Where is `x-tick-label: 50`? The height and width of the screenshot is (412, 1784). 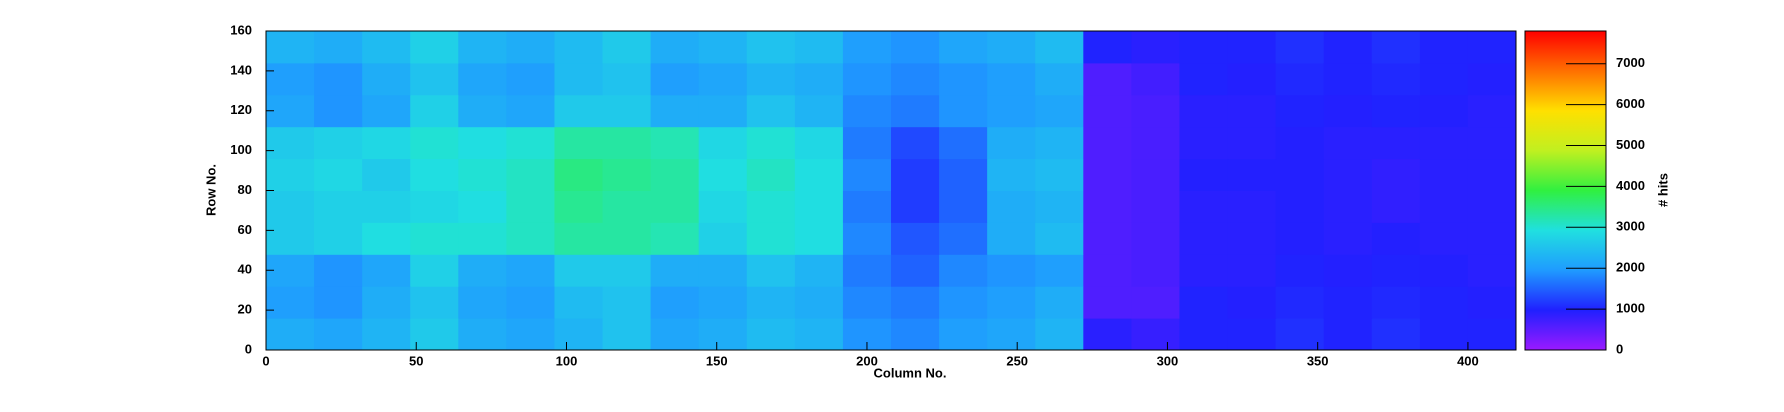
x-tick-label: 50 is located at coordinates (416, 360).